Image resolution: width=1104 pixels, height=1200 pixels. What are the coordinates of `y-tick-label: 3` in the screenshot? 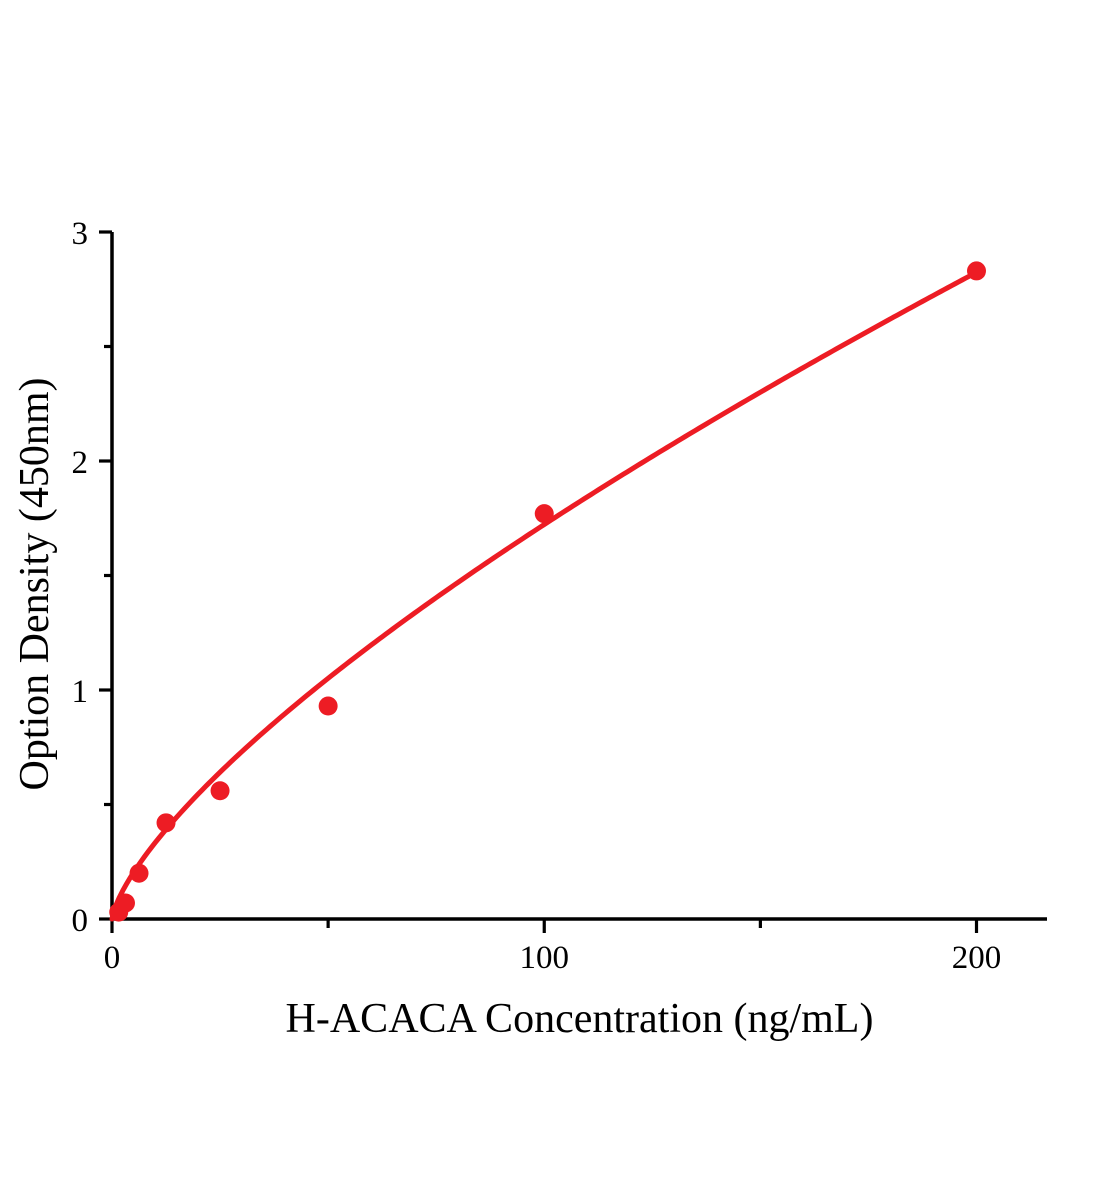 It's located at (80, 234).